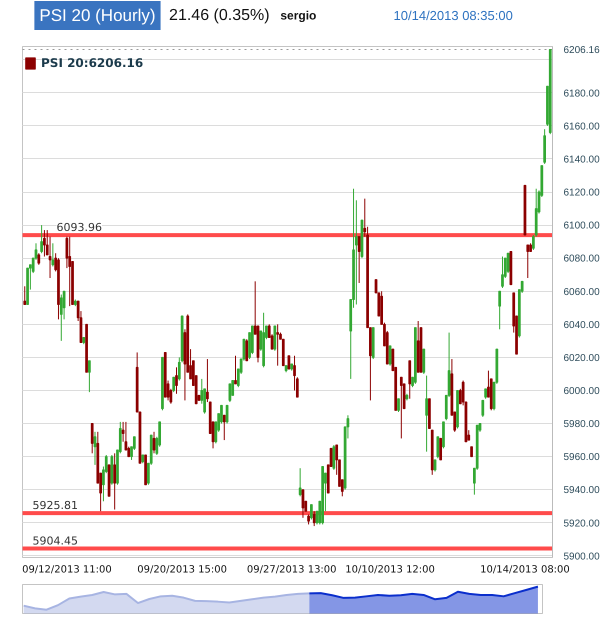 The image size is (613, 627). I want to click on chart-subtitle: 21.46 (0.35%), so click(219, 15).